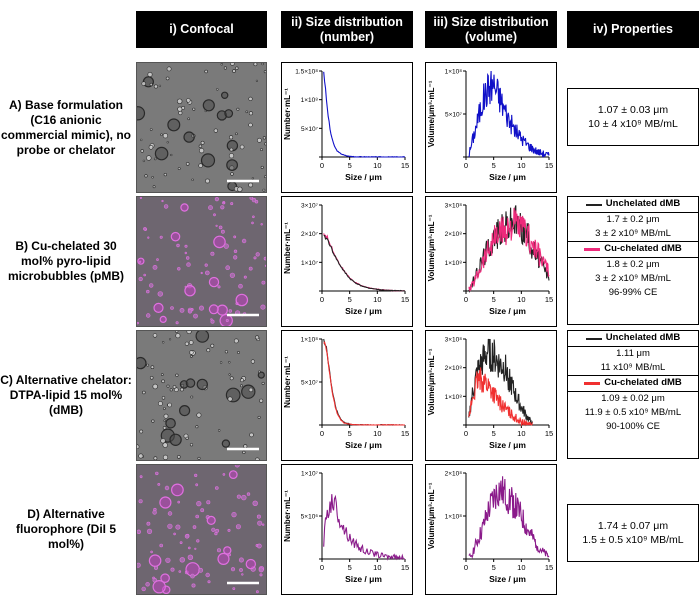 The height and width of the screenshot is (600, 699). What do you see at coordinates (364, 262) in the screenshot?
I see `series-line-cu-chelated-pmb` at bounding box center [364, 262].